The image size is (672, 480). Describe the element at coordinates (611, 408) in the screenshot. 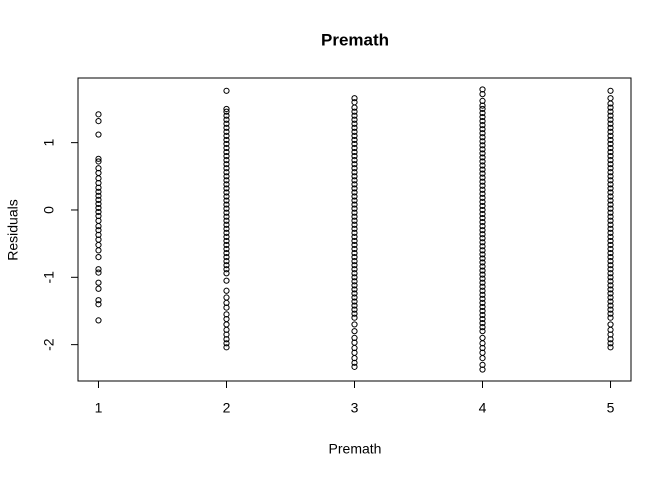

I see `x-tick-label: 5` at that location.